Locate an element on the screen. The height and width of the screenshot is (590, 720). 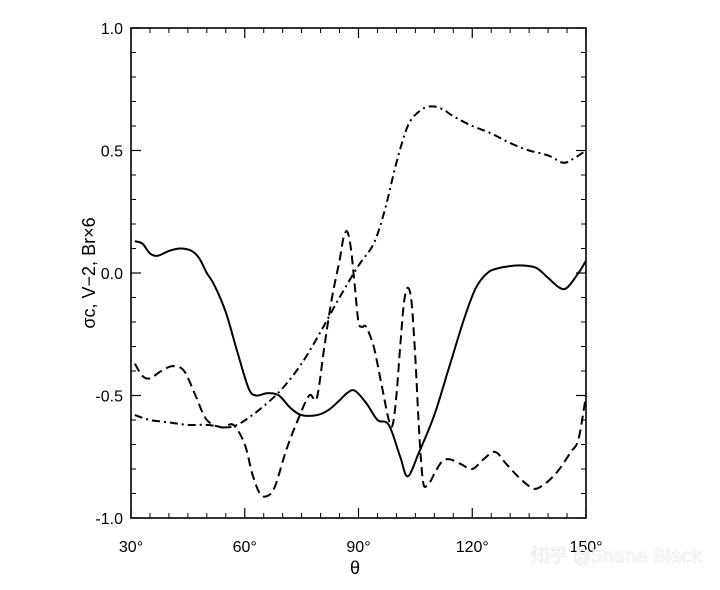
y-tick-label: -1.0 is located at coordinates (109, 519).